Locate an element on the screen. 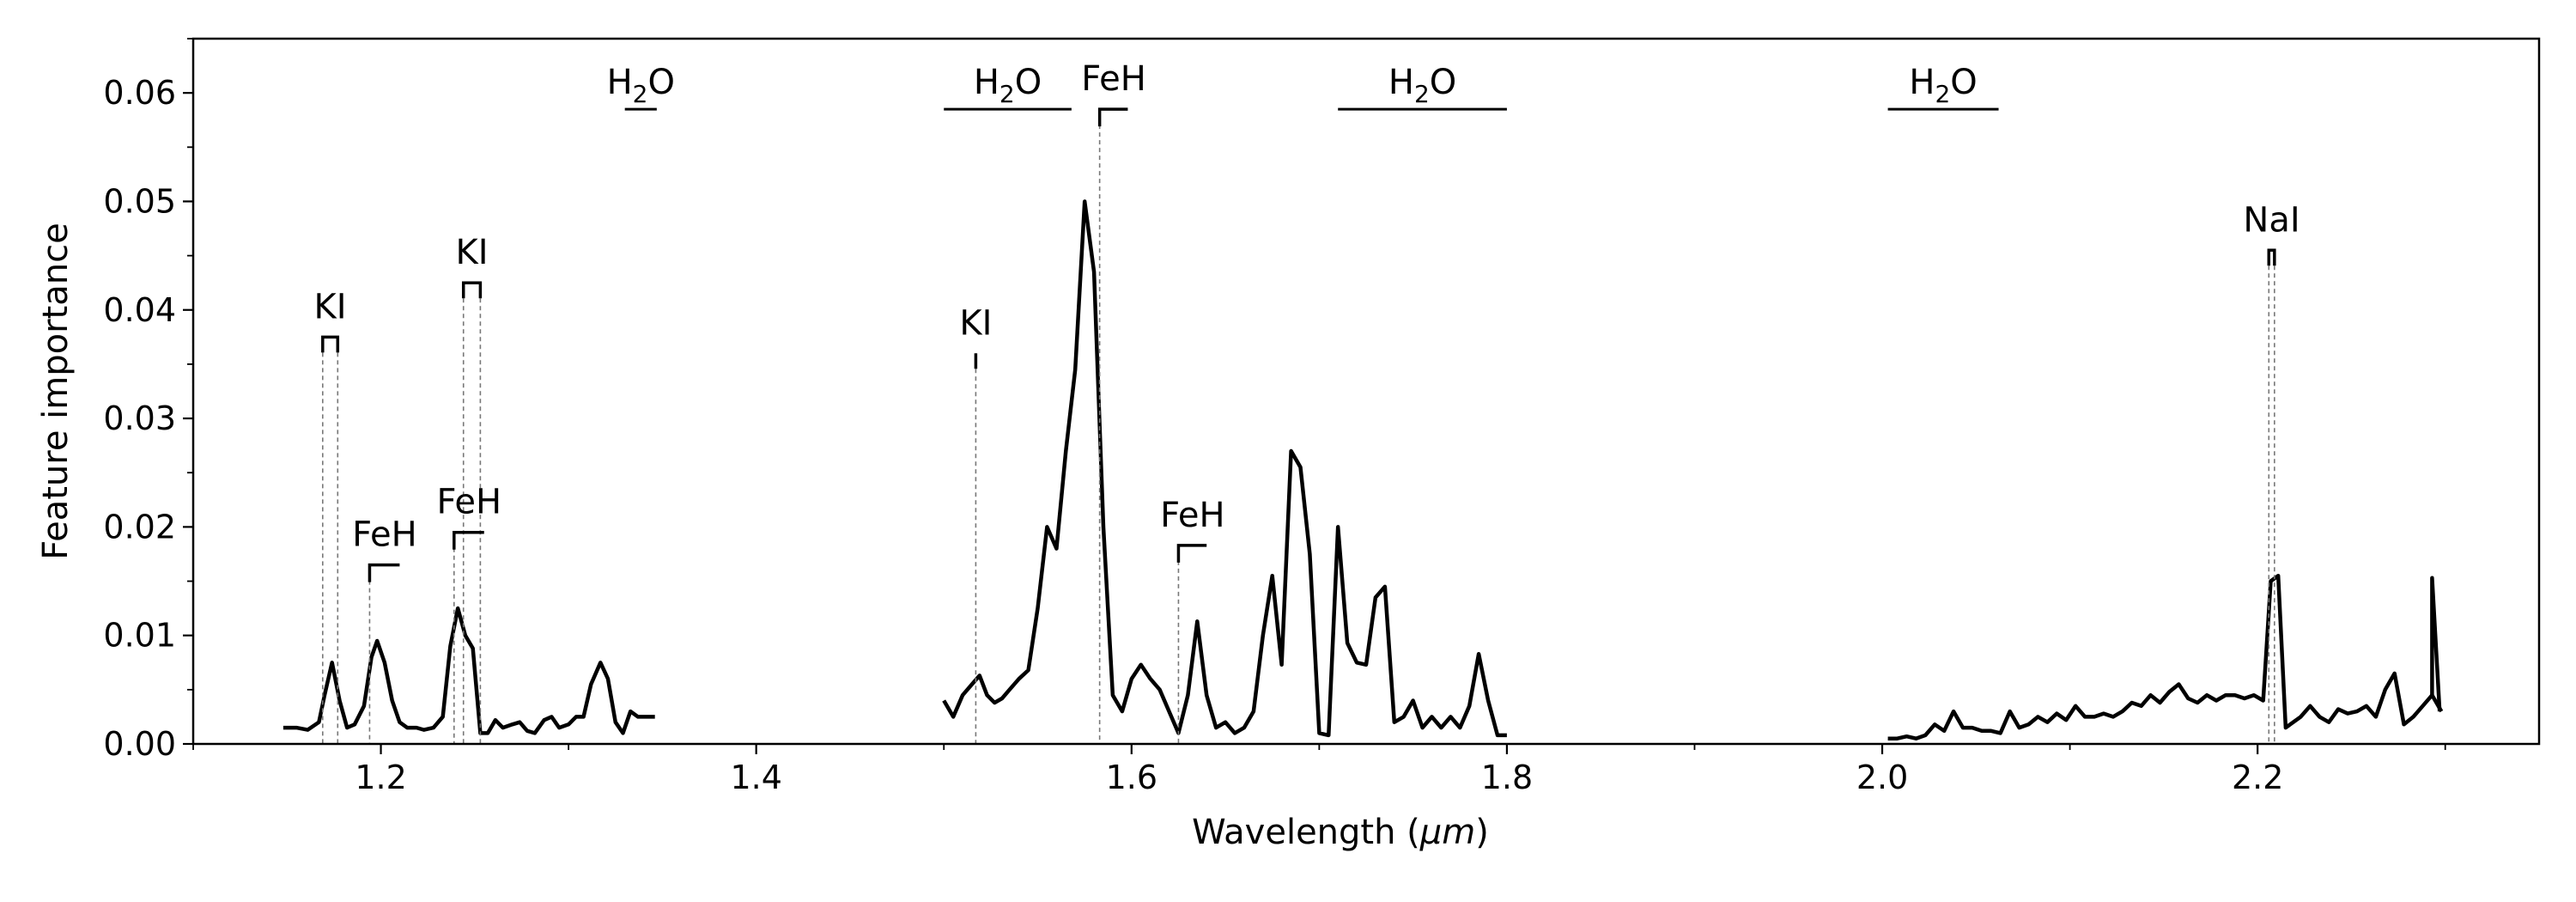 The image size is (2576, 902). y-tick-label: 0.05 is located at coordinates (139, 201).